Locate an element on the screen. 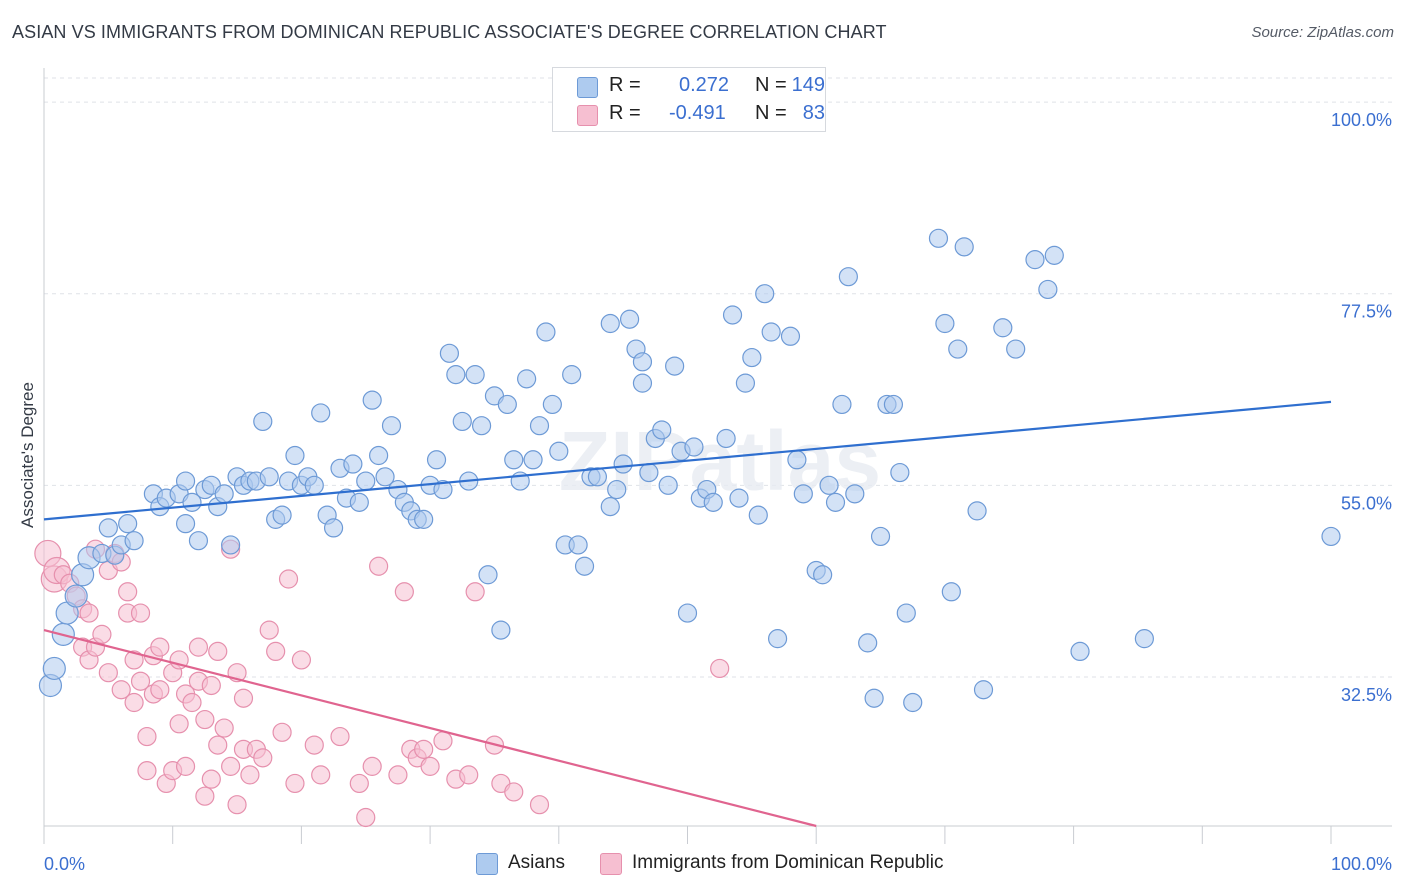  dominican-n-value: 83 is located at coordinates (813, 113).